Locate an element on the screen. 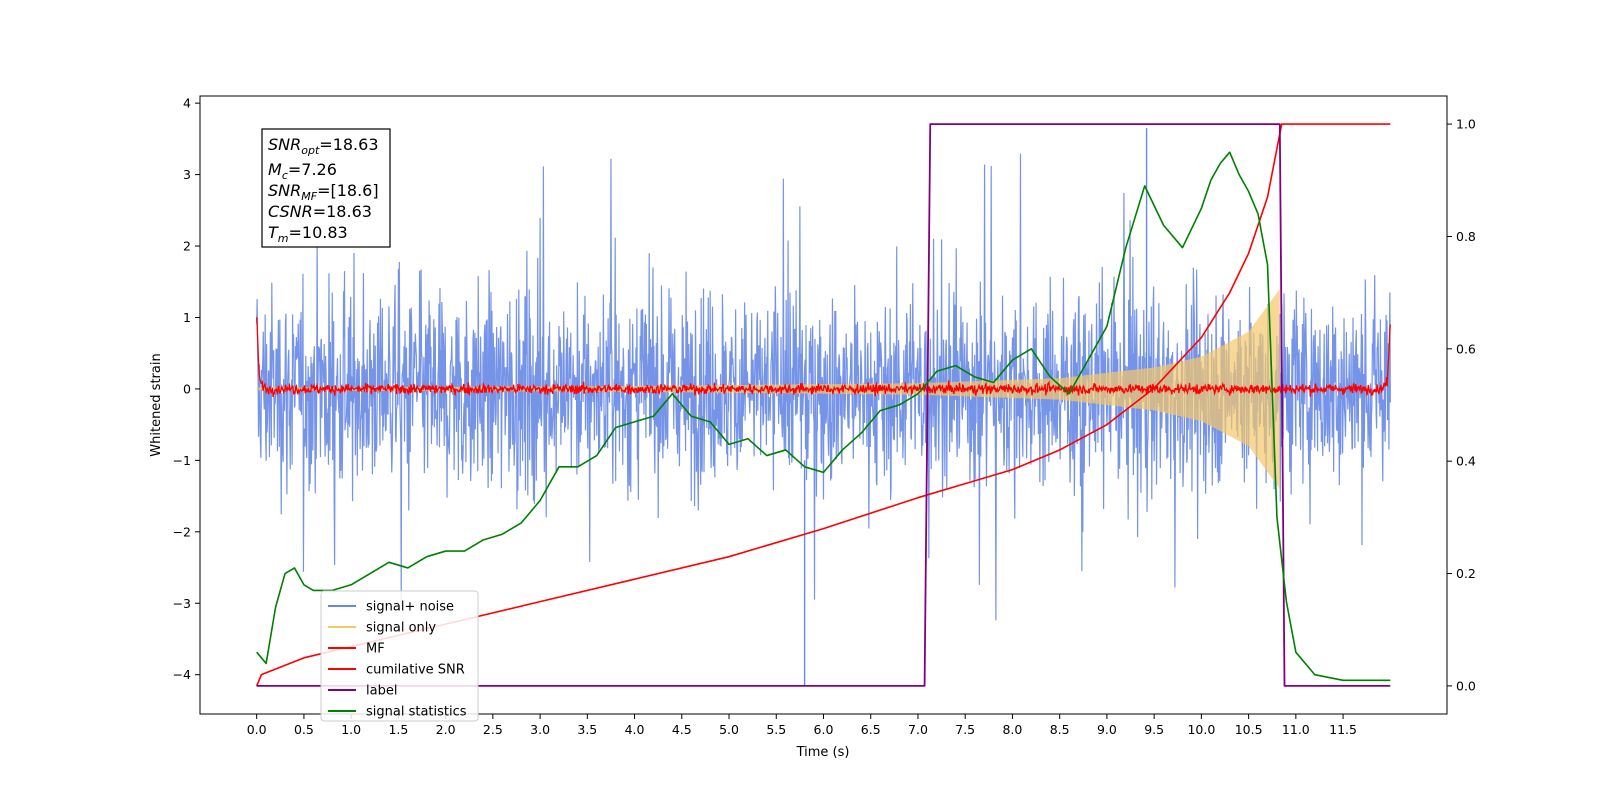 The height and width of the screenshot is (800, 1600). y-tick-label: 1 is located at coordinates (187, 317).